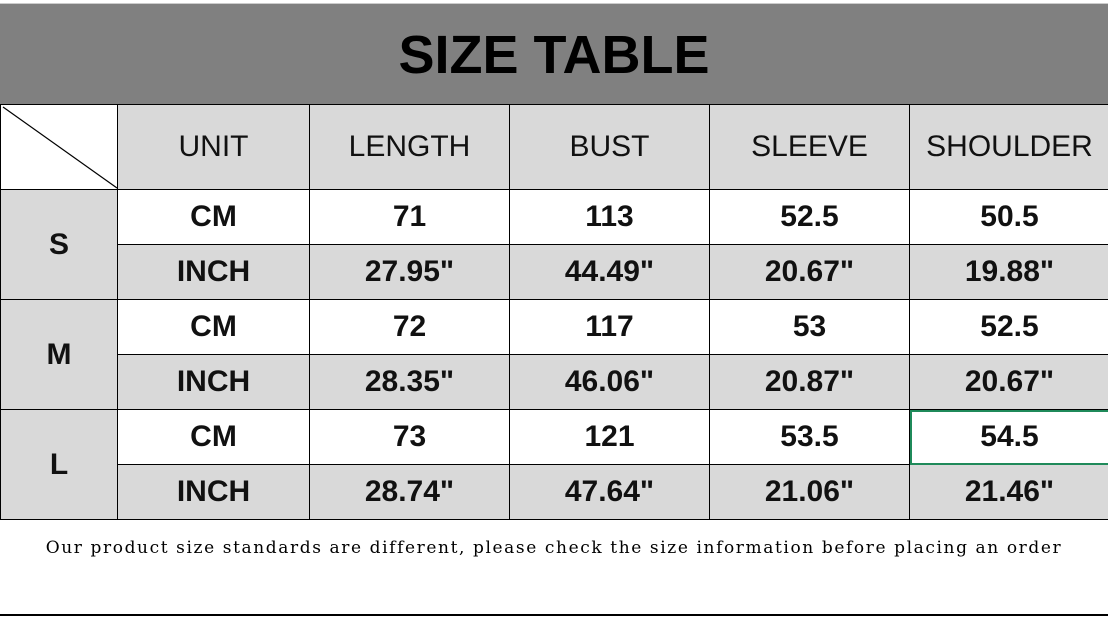  What do you see at coordinates (59, 244) in the screenshot?
I see `size-label: S` at bounding box center [59, 244].